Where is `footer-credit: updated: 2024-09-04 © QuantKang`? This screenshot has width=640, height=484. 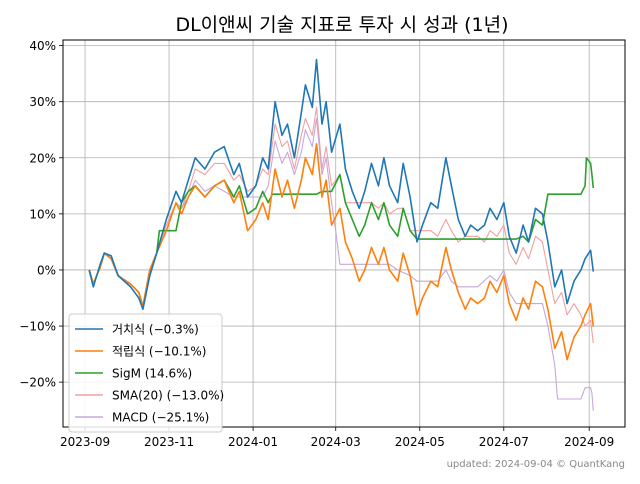 footer-credit: updated: 2024-09-04 © QuantKang is located at coordinates (536, 464).